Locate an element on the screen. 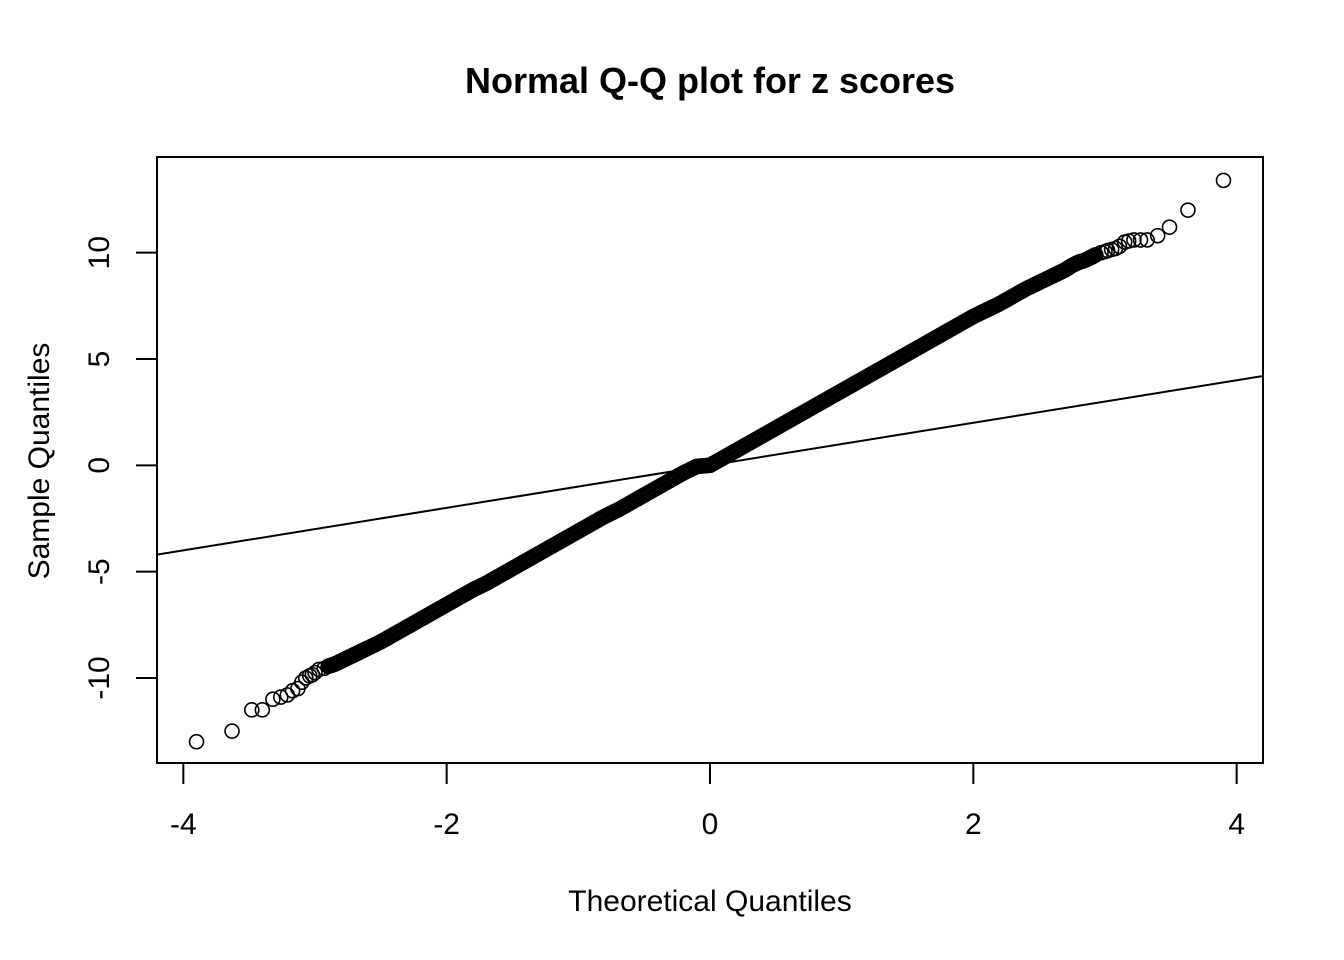  y-tick-label: 0 is located at coordinates (99, 465).